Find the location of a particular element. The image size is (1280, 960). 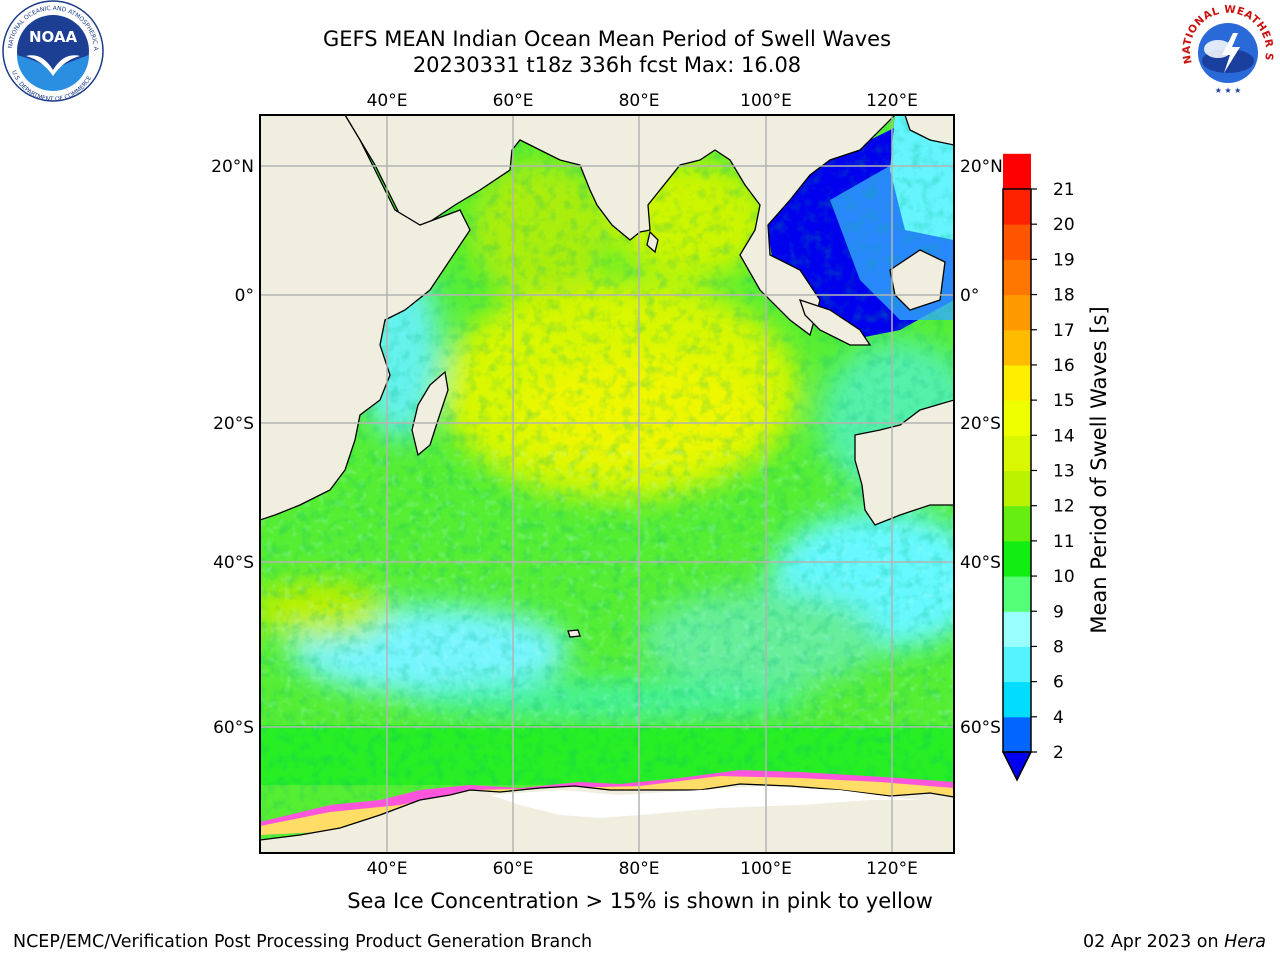

footer-host: Hera is located at coordinates (1245, 942).